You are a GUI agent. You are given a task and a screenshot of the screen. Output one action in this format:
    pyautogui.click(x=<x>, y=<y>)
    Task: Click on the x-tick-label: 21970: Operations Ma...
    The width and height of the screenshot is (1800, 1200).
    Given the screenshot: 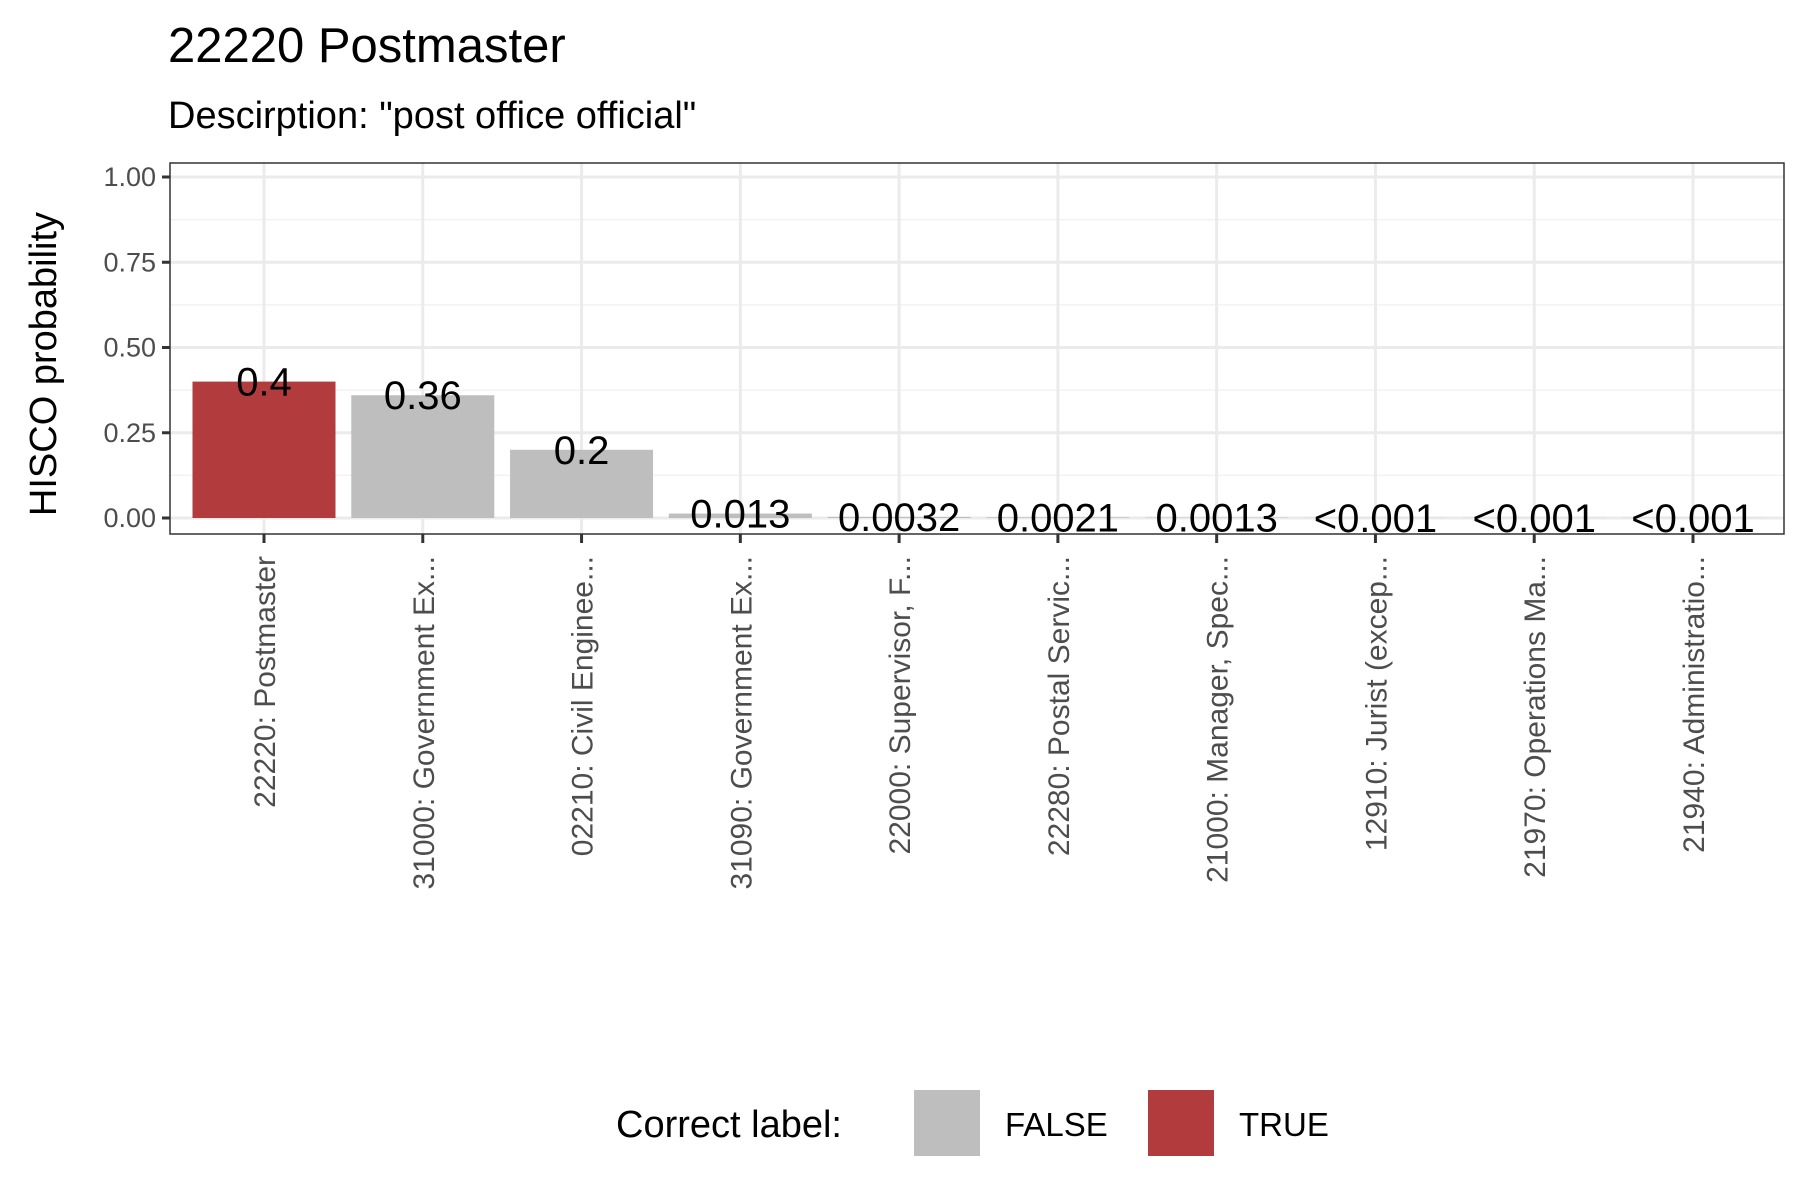 What is the action you would take?
    pyautogui.click(x=1535, y=717)
    